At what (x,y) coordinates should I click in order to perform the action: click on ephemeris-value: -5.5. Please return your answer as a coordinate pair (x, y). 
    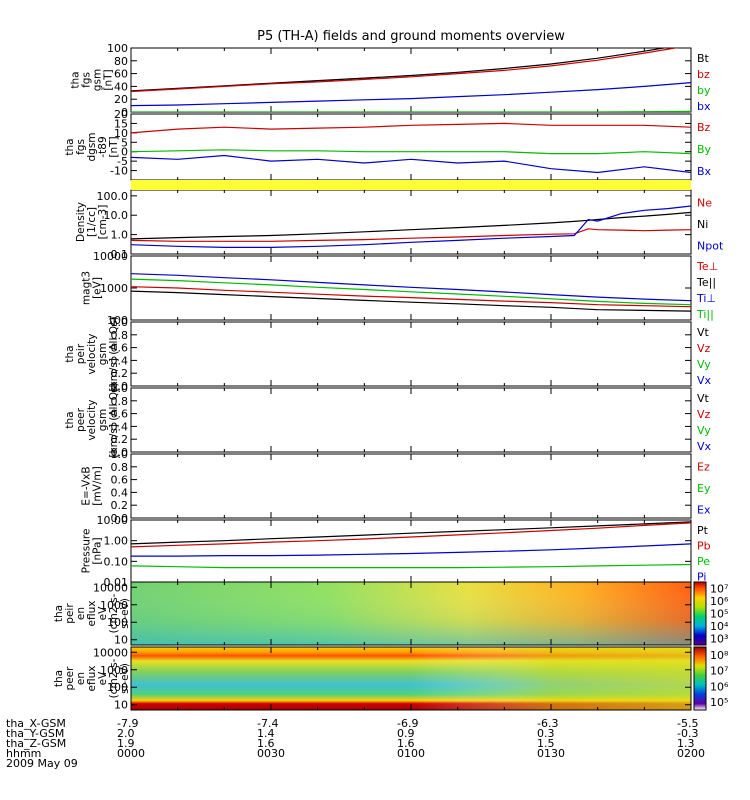
    Looking at the image, I should click on (688, 723).